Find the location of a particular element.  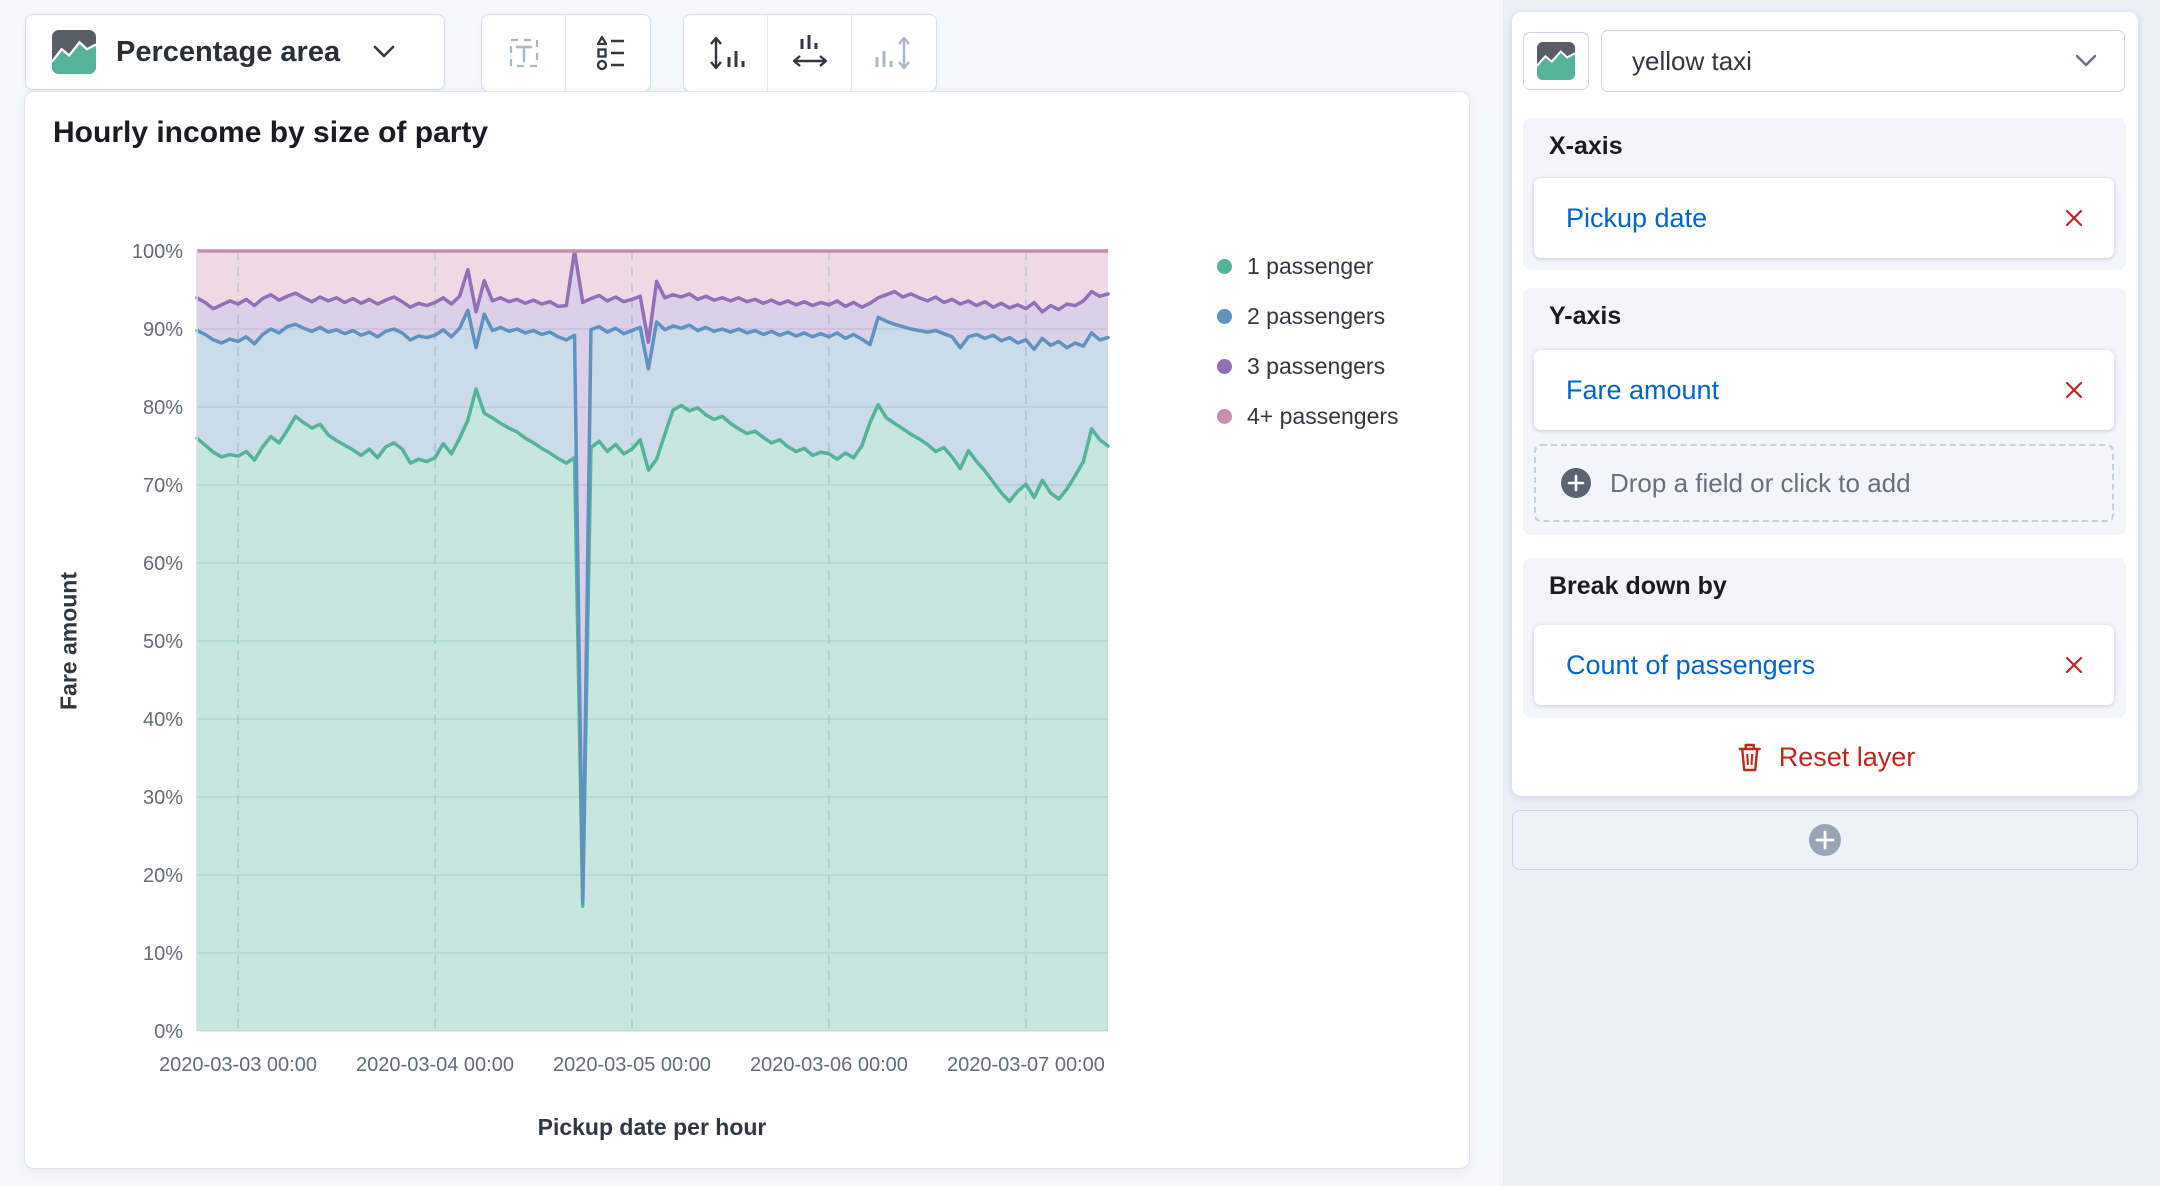

axis-settings-button-group is located at coordinates (810, 53).